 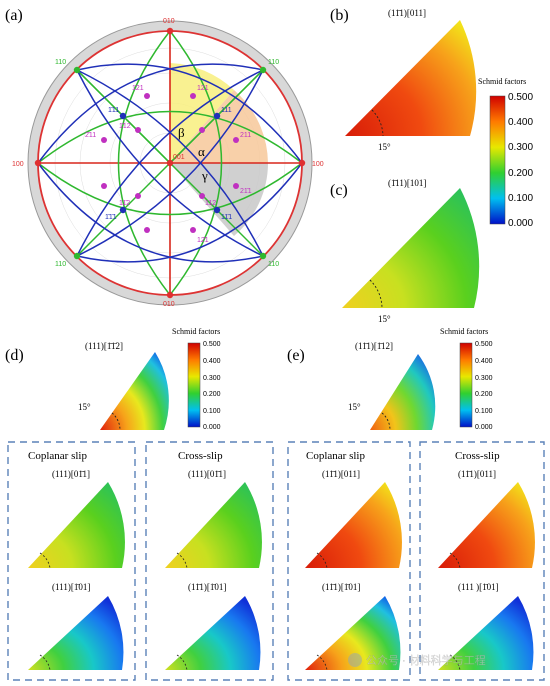 What do you see at coordinates (386, 421) in the screenshot?
I see `panel-e-15deg-arc` at bounding box center [386, 421].